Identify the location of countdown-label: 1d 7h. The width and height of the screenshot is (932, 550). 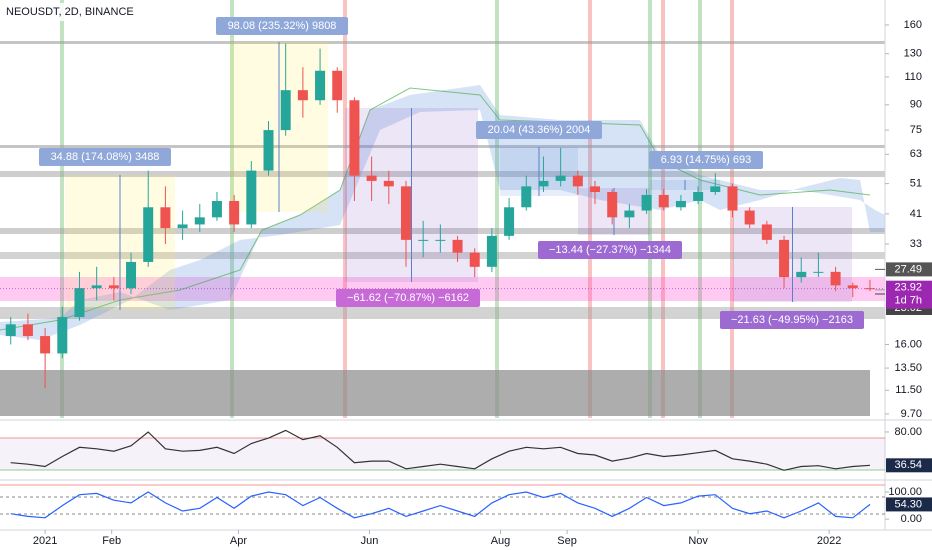
(908, 301).